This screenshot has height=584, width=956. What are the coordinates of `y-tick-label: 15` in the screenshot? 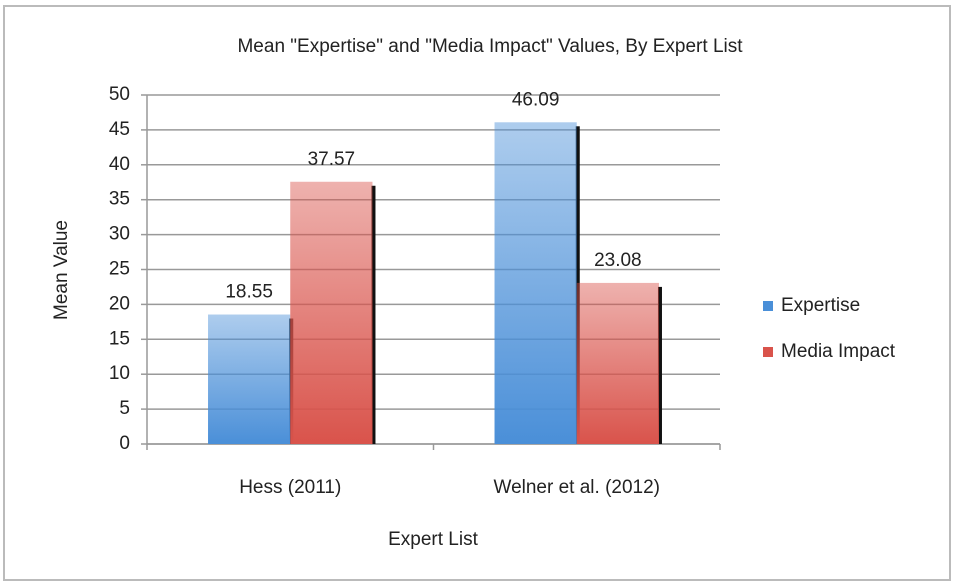 It's located at (119, 338).